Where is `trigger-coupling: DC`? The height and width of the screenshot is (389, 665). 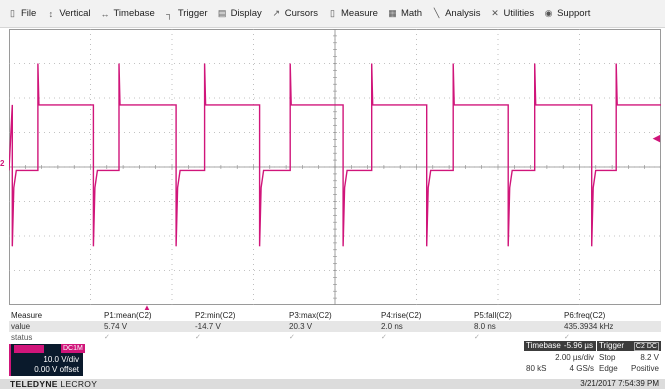 trigger-coupling: DC is located at coordinates (651, 346).